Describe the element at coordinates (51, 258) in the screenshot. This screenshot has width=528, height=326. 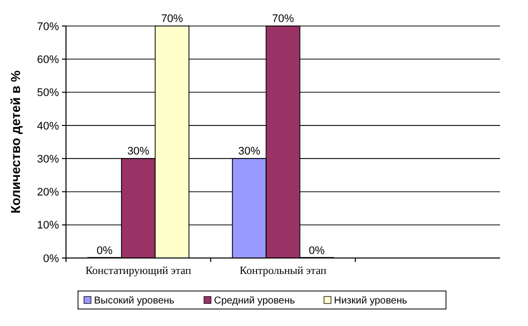
I see `y-tick-label: 0%` at that location.